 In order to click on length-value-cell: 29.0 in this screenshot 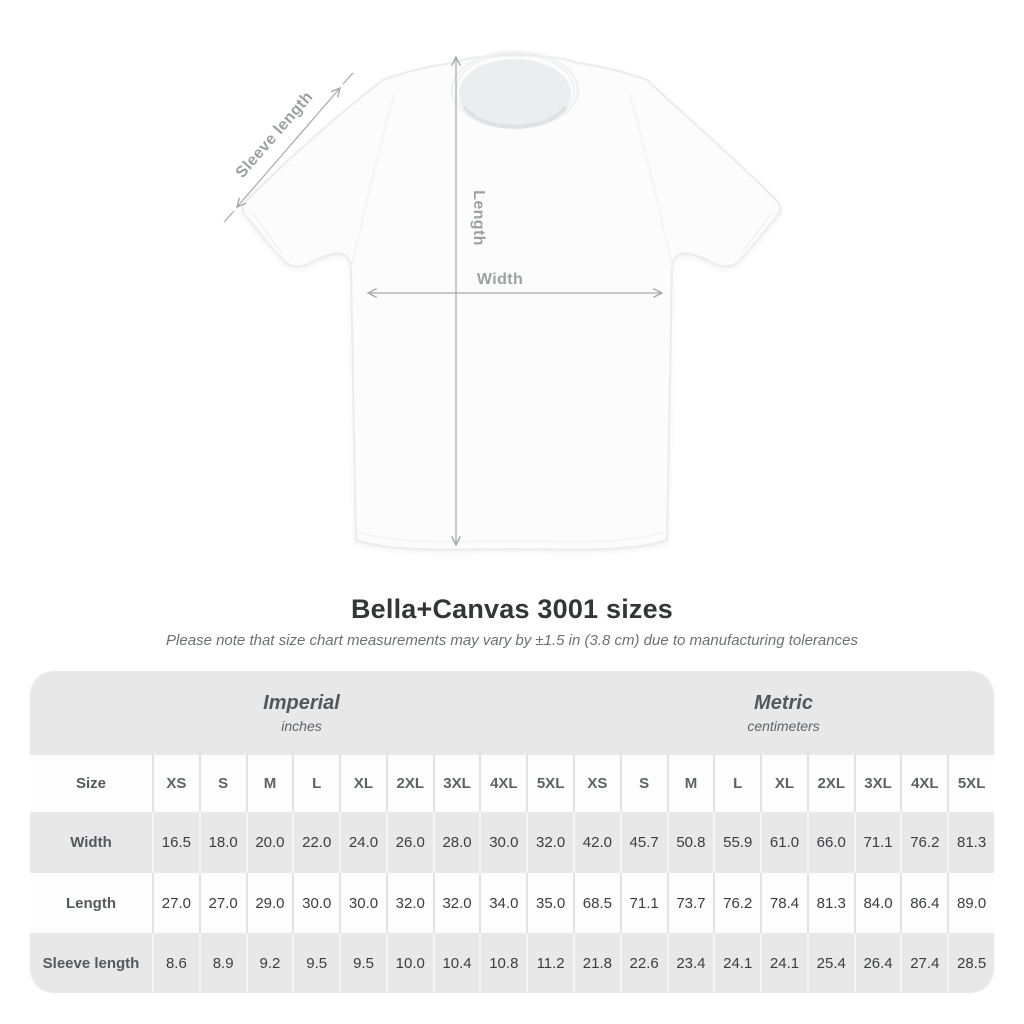, I will do `click(269, 903)`.